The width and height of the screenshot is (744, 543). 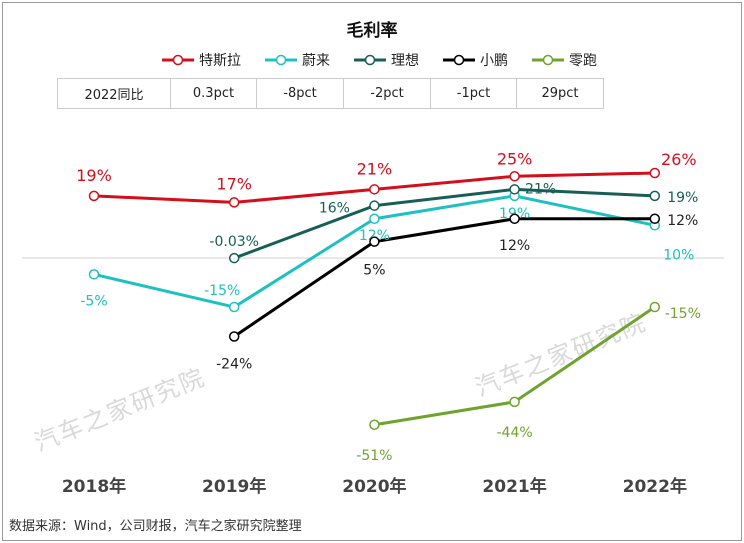 I want to click on legend-item: 蔚来, so click(x=296, y=60).